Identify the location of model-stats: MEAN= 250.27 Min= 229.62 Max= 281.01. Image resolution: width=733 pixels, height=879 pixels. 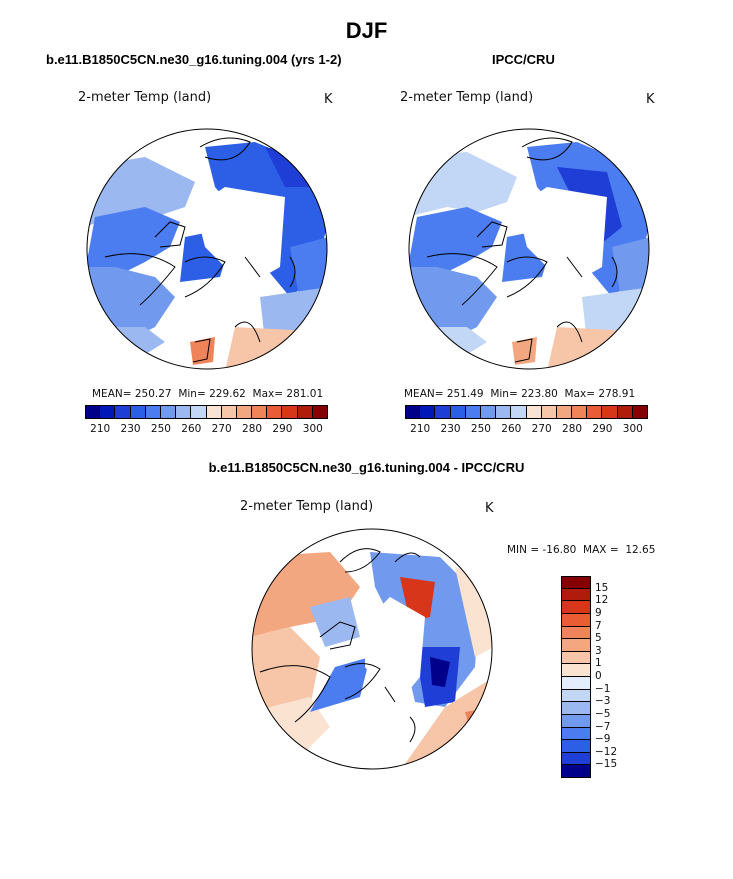
(207, 394).